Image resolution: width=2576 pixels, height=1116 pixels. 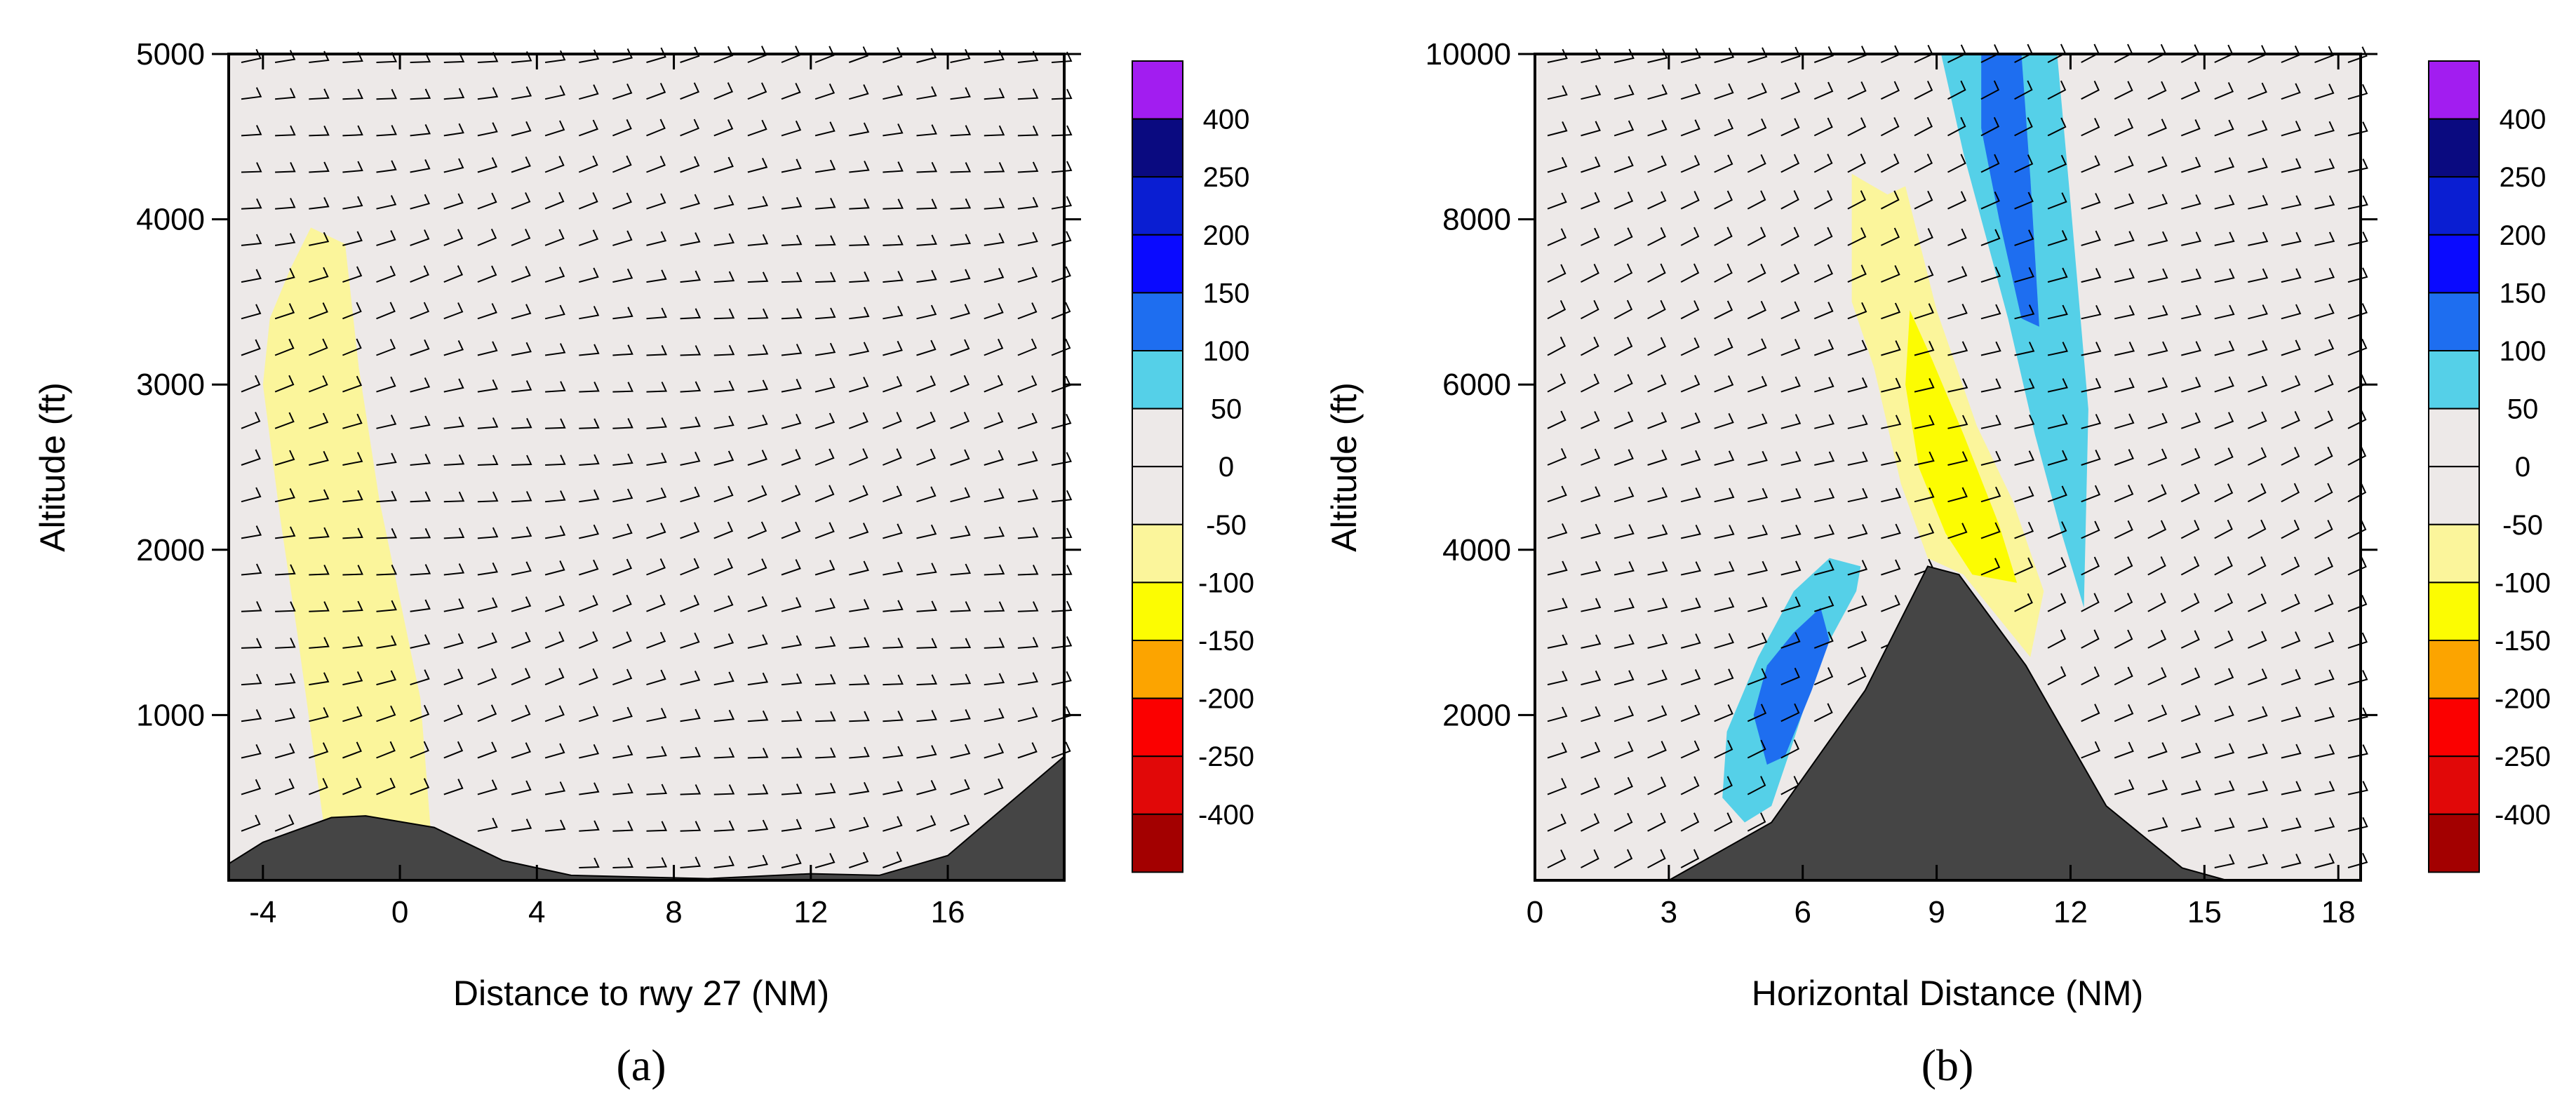 What do you see at coordinates (2522, 467) in the screenshot?
I see `panel-b-colorbar-label: 0` at bounding box center [2522, 467].